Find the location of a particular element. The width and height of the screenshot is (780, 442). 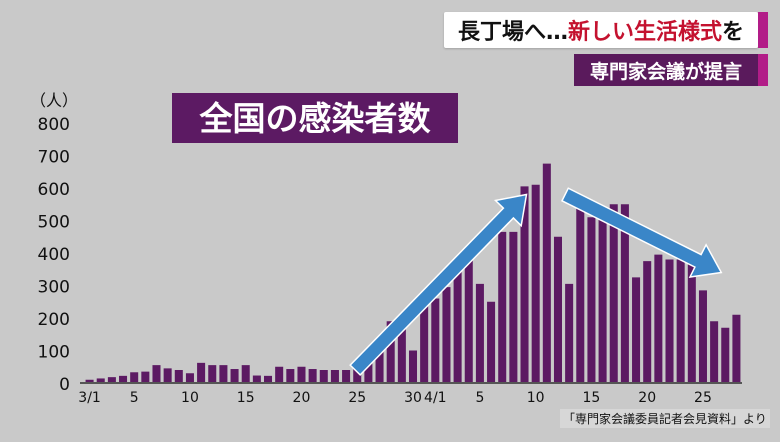

chart-title: 全国の感染者数 is located at coordinates (315, 118).